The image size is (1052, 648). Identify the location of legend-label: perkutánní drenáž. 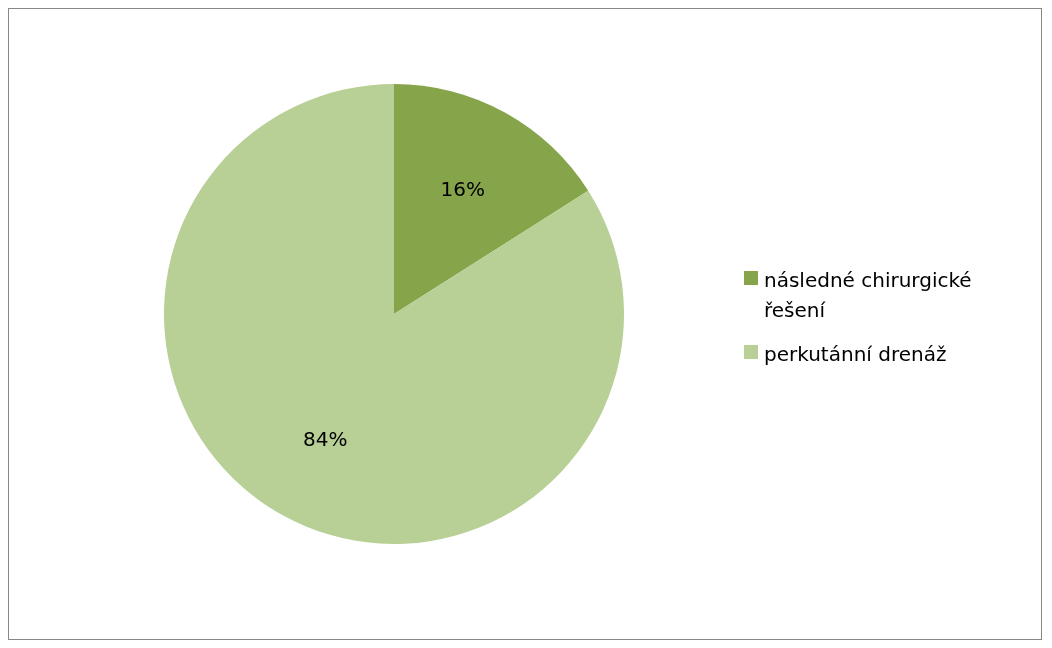
(855, 354).